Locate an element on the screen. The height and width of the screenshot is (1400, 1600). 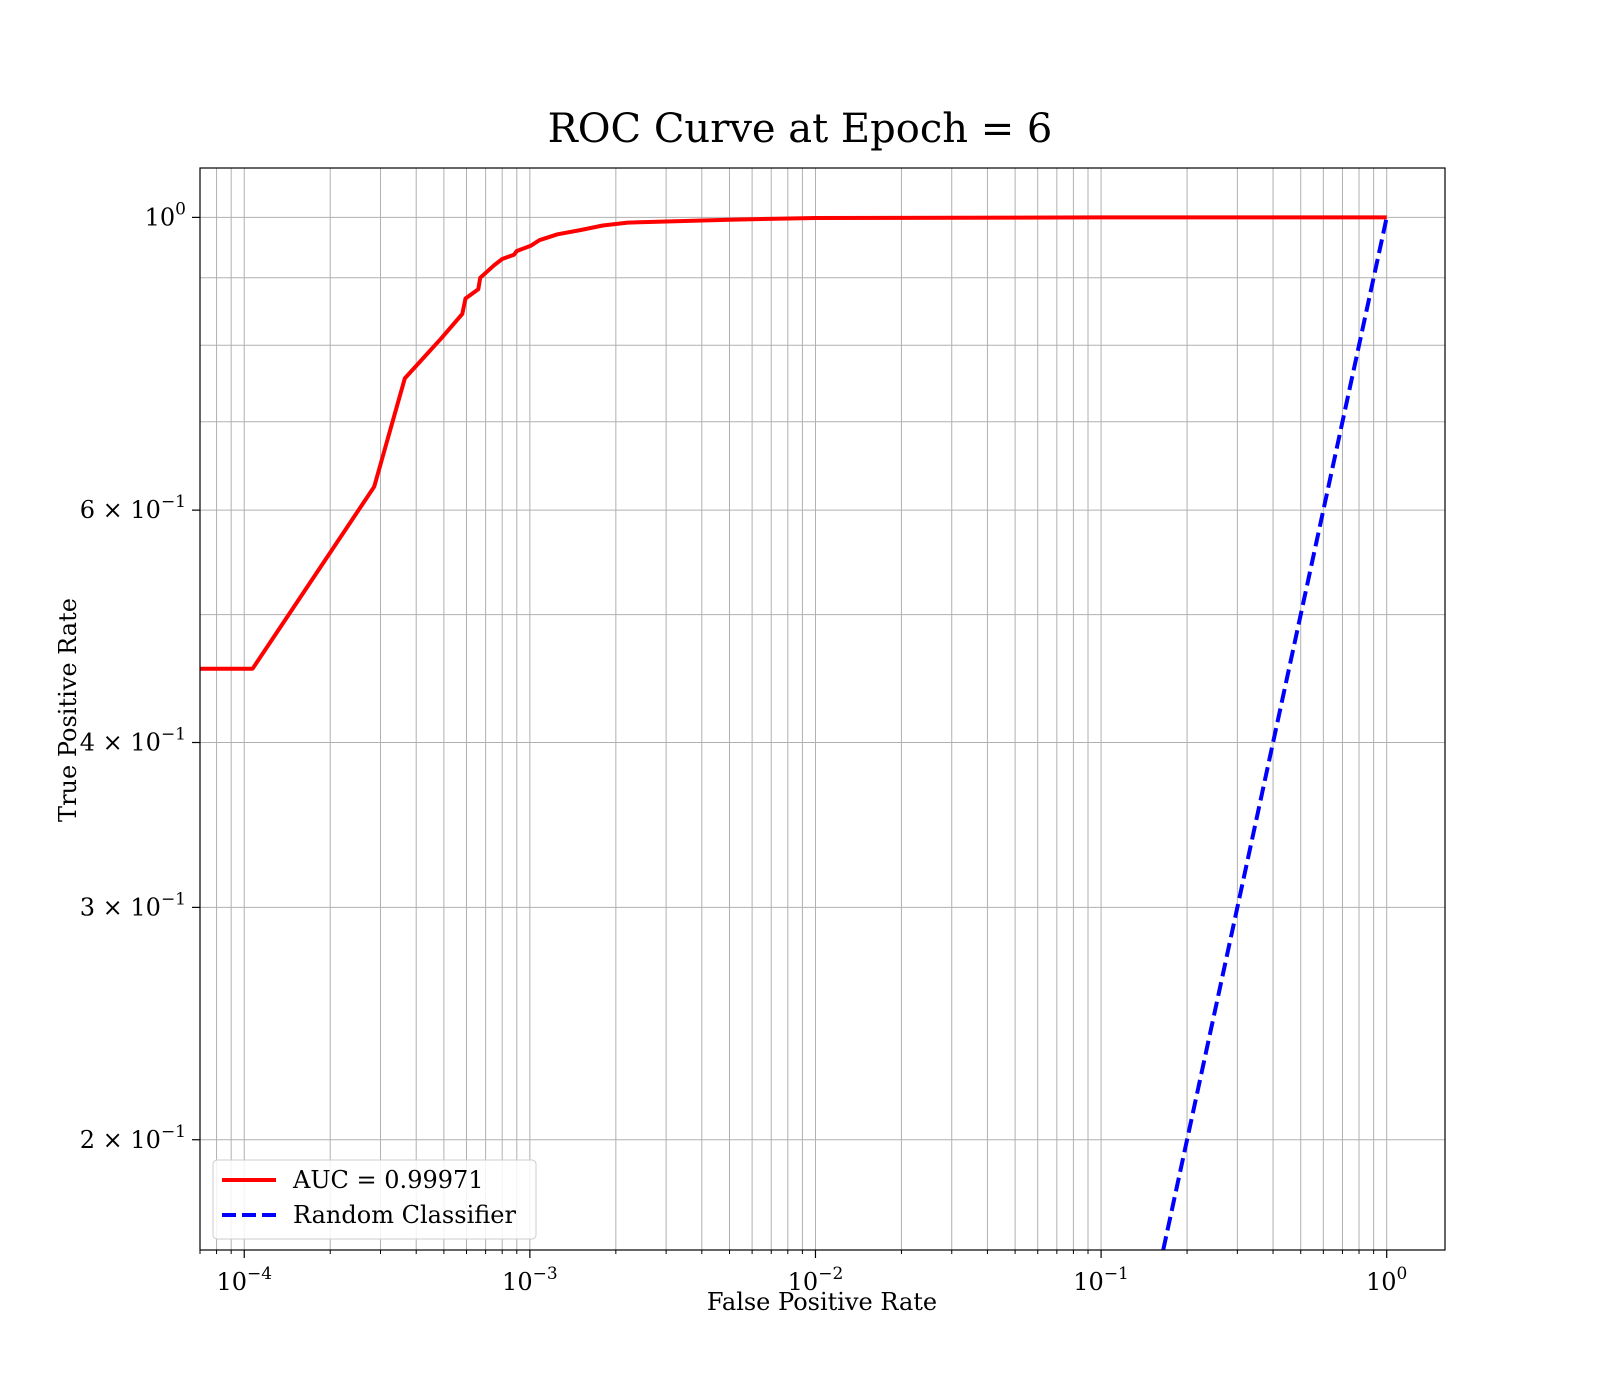
y-tick-label: 100 is located at coordinates (165, 215).